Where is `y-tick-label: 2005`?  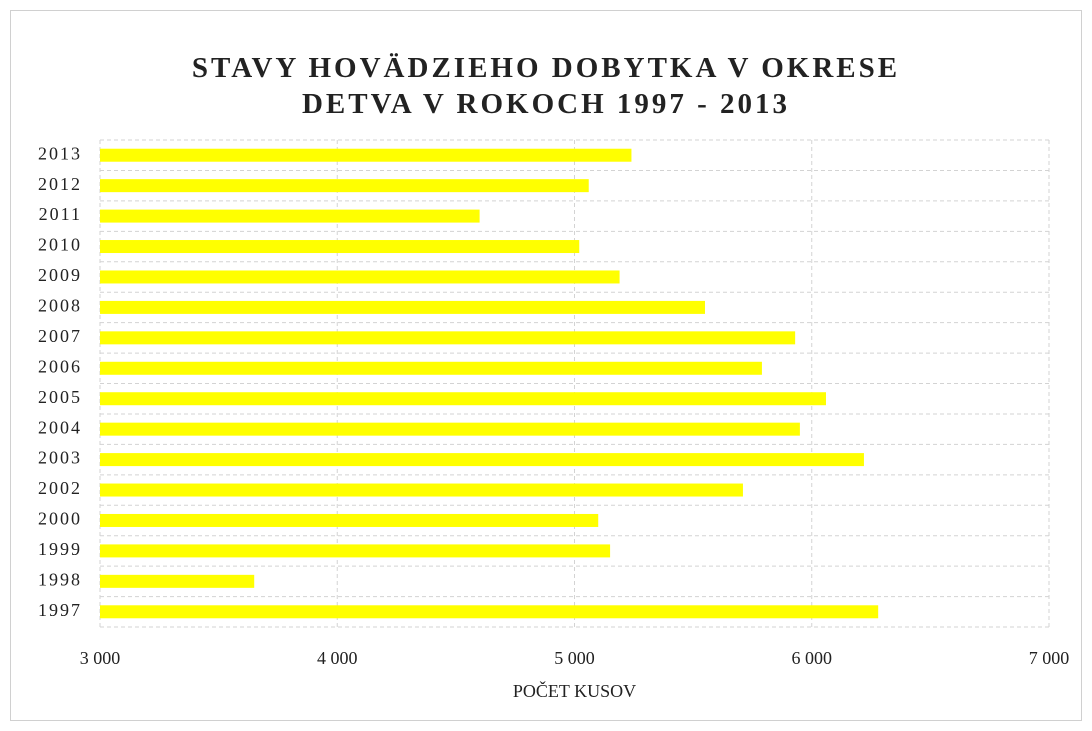
y-tick-label: 2005 is located at coordinates (60, 397).